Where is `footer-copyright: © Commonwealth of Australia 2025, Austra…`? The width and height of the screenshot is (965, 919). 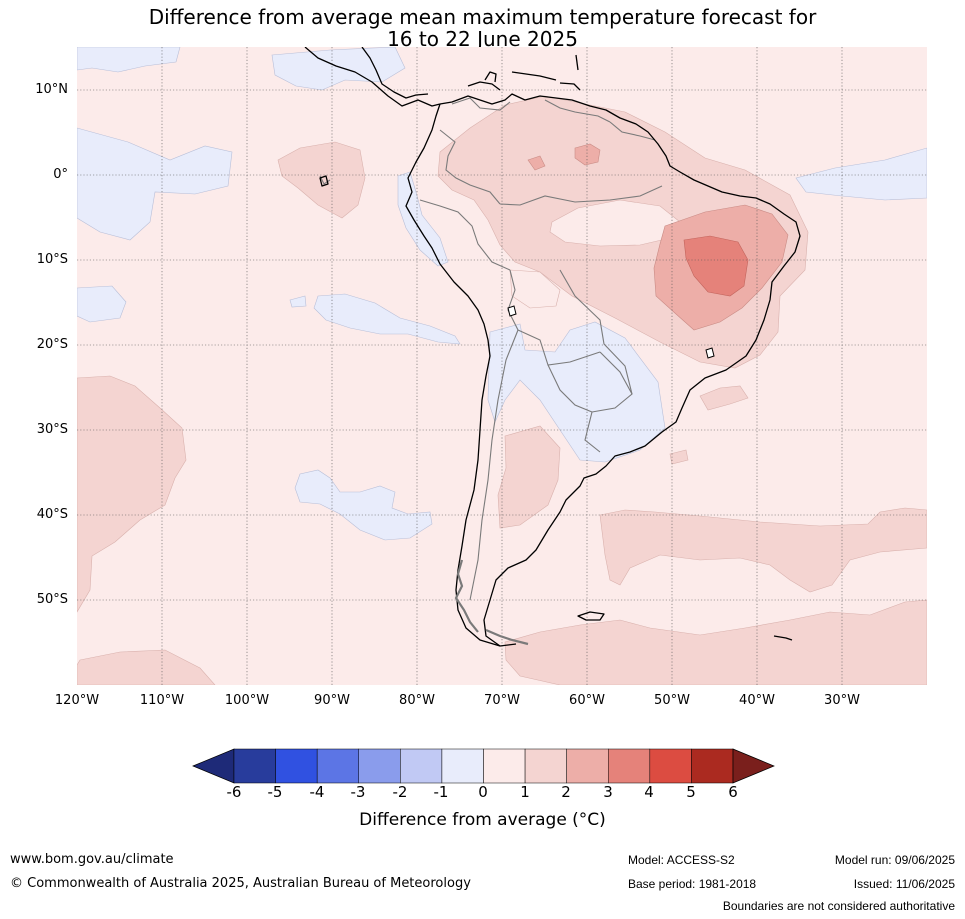
footer-copyright: © Commonwealth of Australia 2025, Austra… is located at coordinates (240, 883).